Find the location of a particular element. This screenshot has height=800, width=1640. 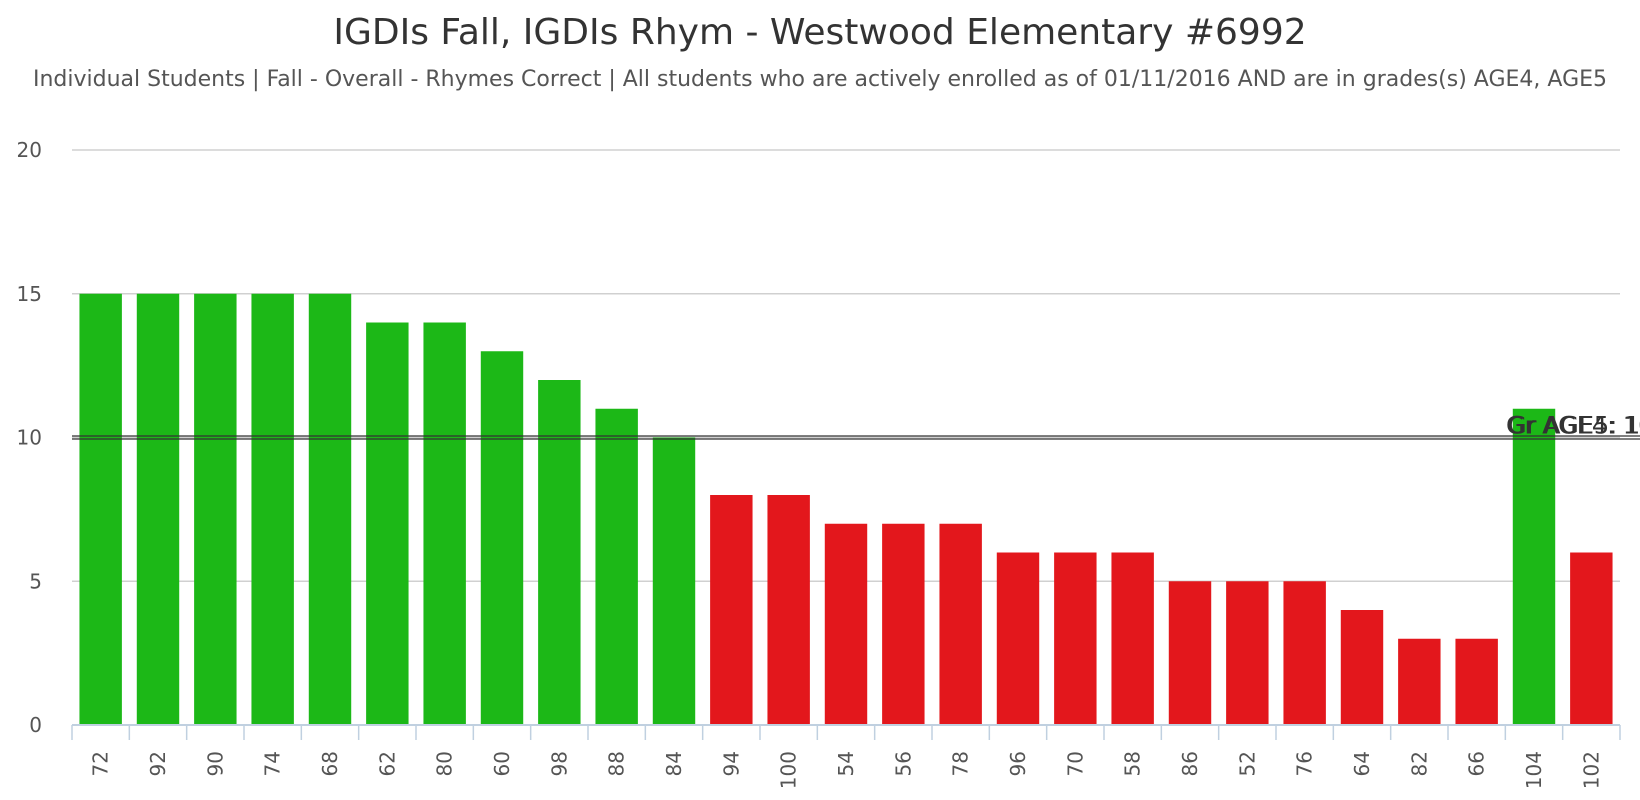

y-tick-label: 10 is located at coordinates (29, 438).